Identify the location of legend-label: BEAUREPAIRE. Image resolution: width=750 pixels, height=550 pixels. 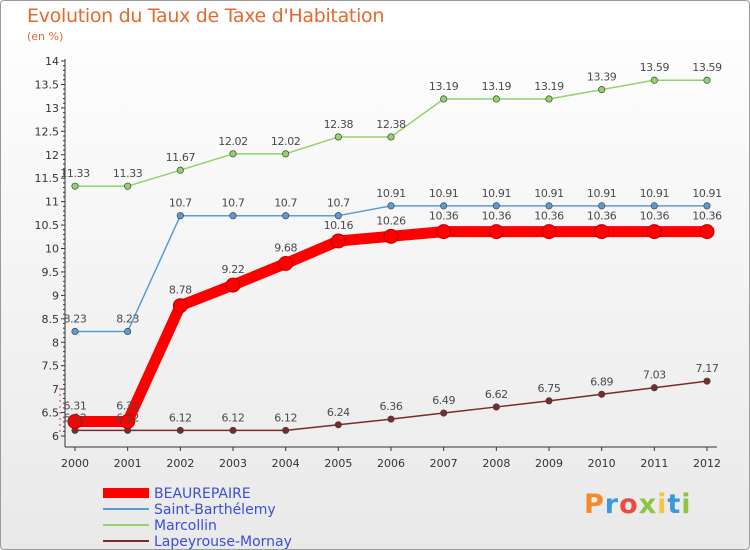
(202, 494).